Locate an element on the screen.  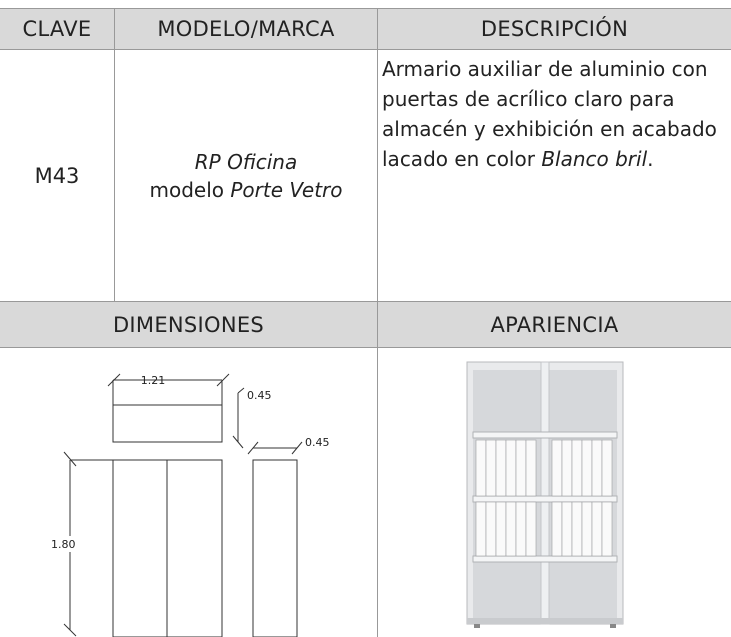
header-text: DESCRIPCIÓN is located at coordinates (554, 29).